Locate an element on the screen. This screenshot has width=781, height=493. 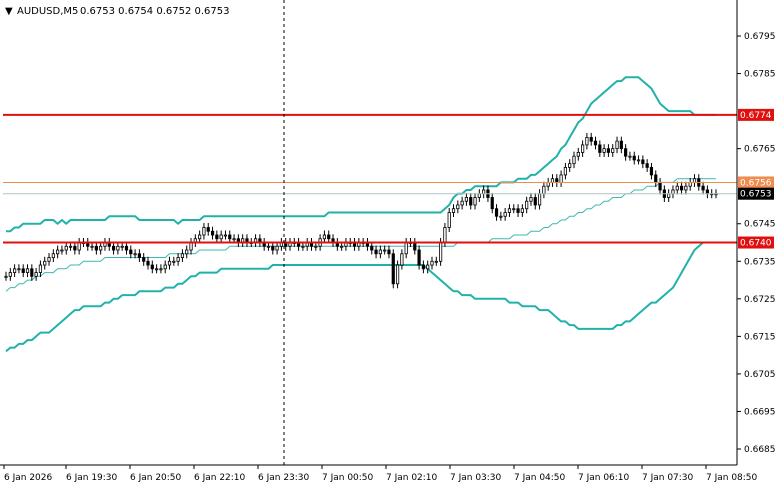
time-tick-label: 7 Jan 08:50 is located at coordinates (732, 478).